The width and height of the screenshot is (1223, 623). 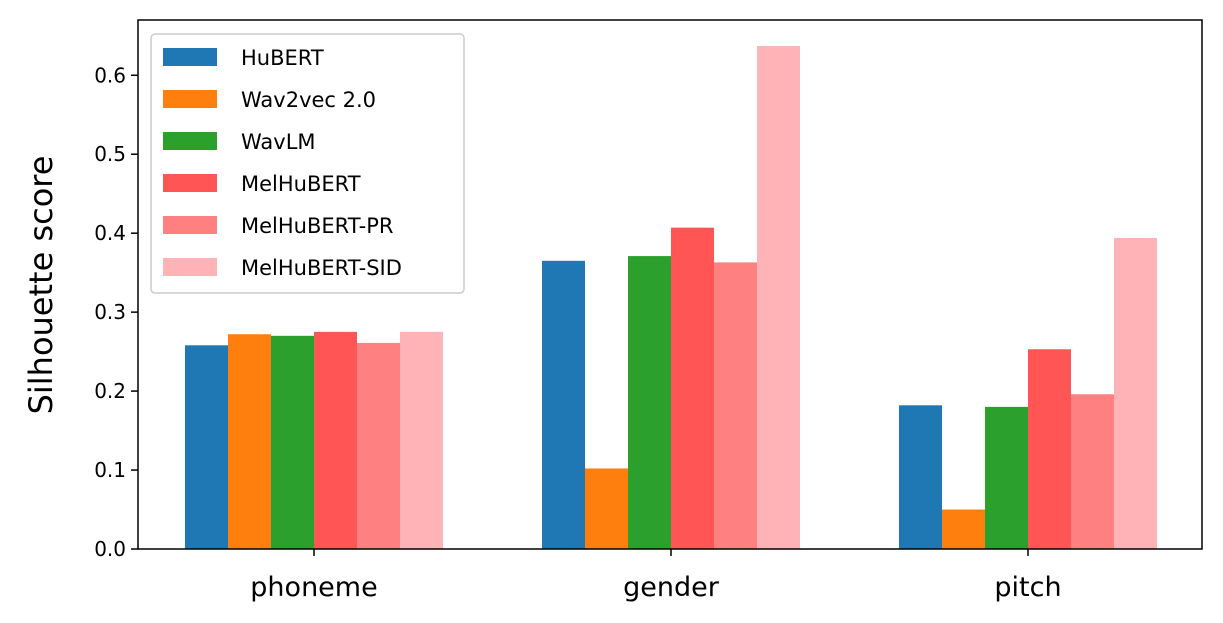 I want to click on x-tick-label-phoneme: phoneme, so click(x=313, y=587).